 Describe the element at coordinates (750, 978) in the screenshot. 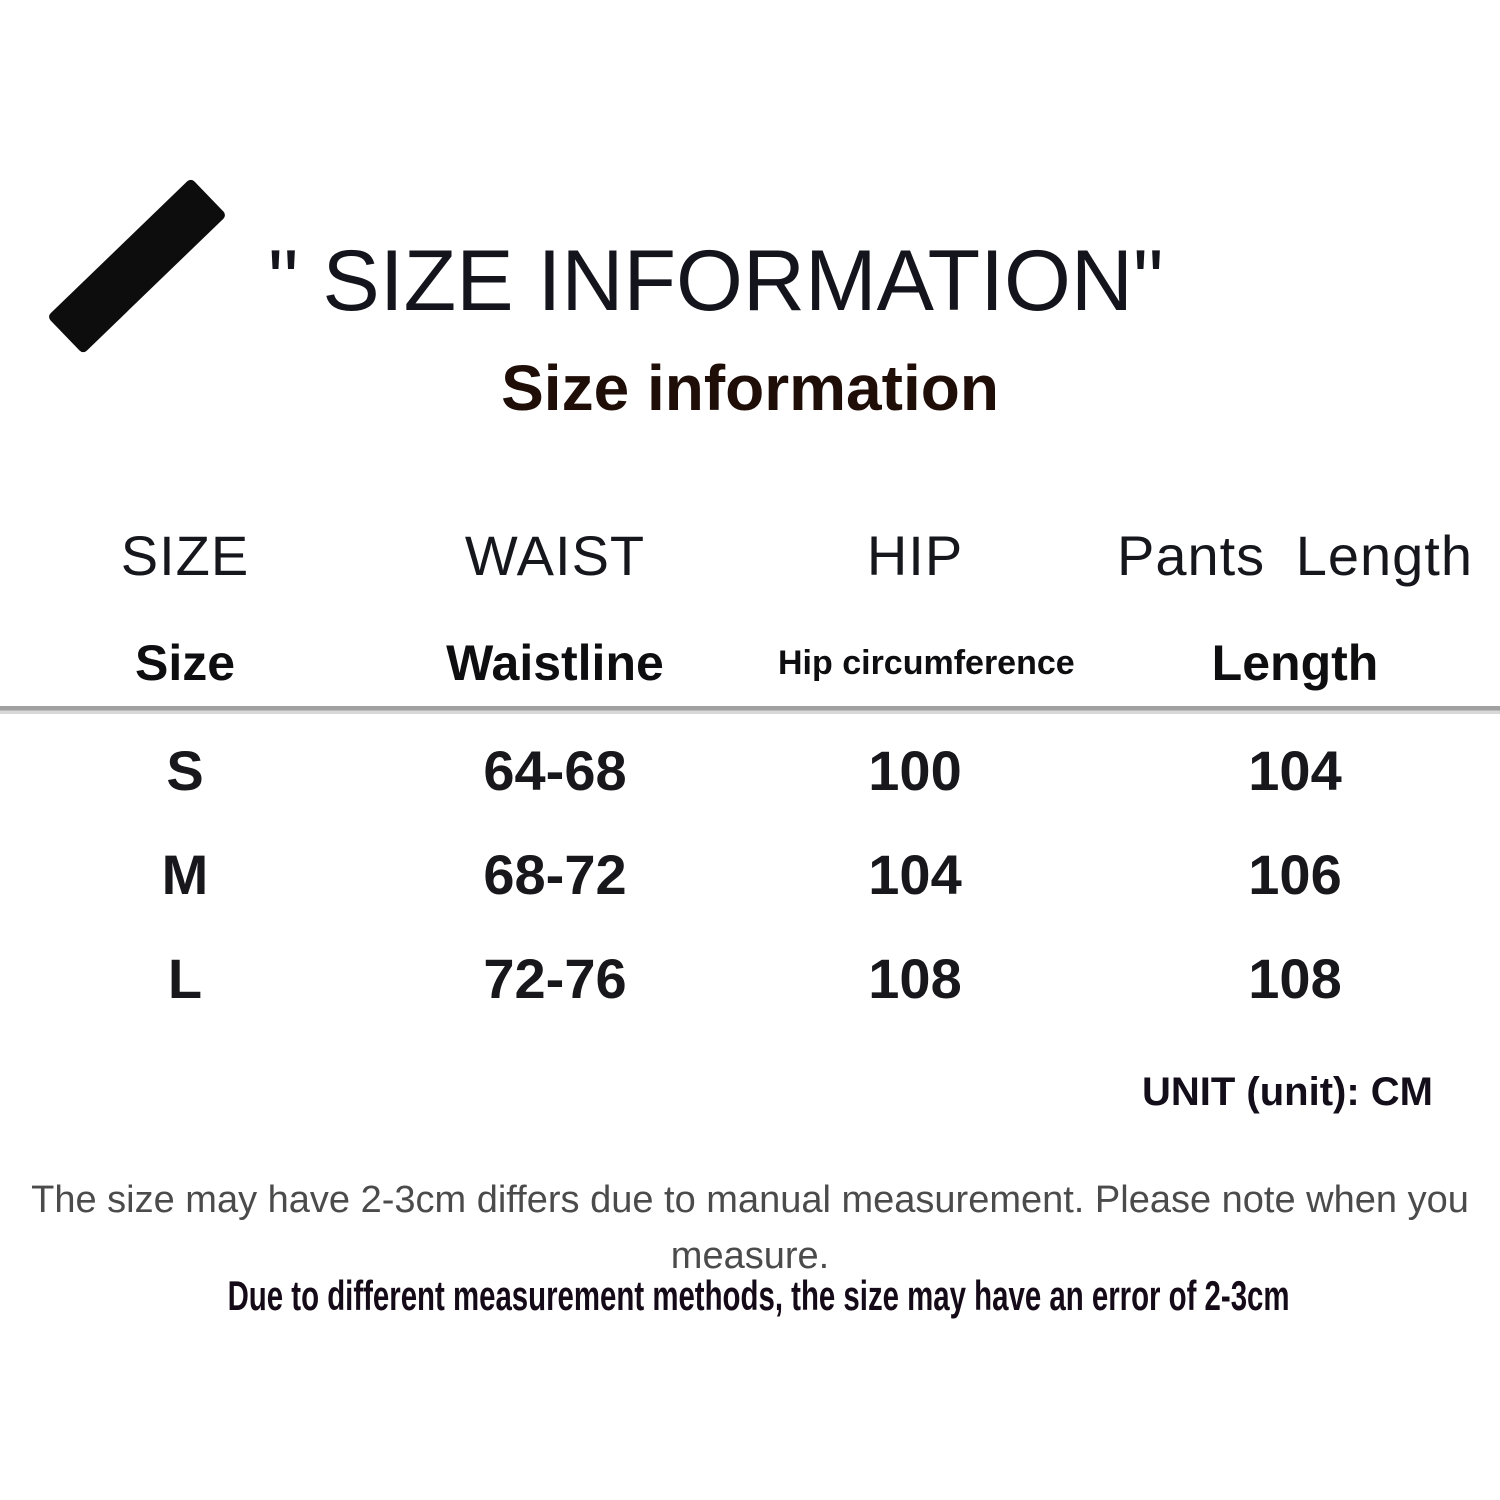

I see `table-row-l: L 72-76 108 108` at that location.